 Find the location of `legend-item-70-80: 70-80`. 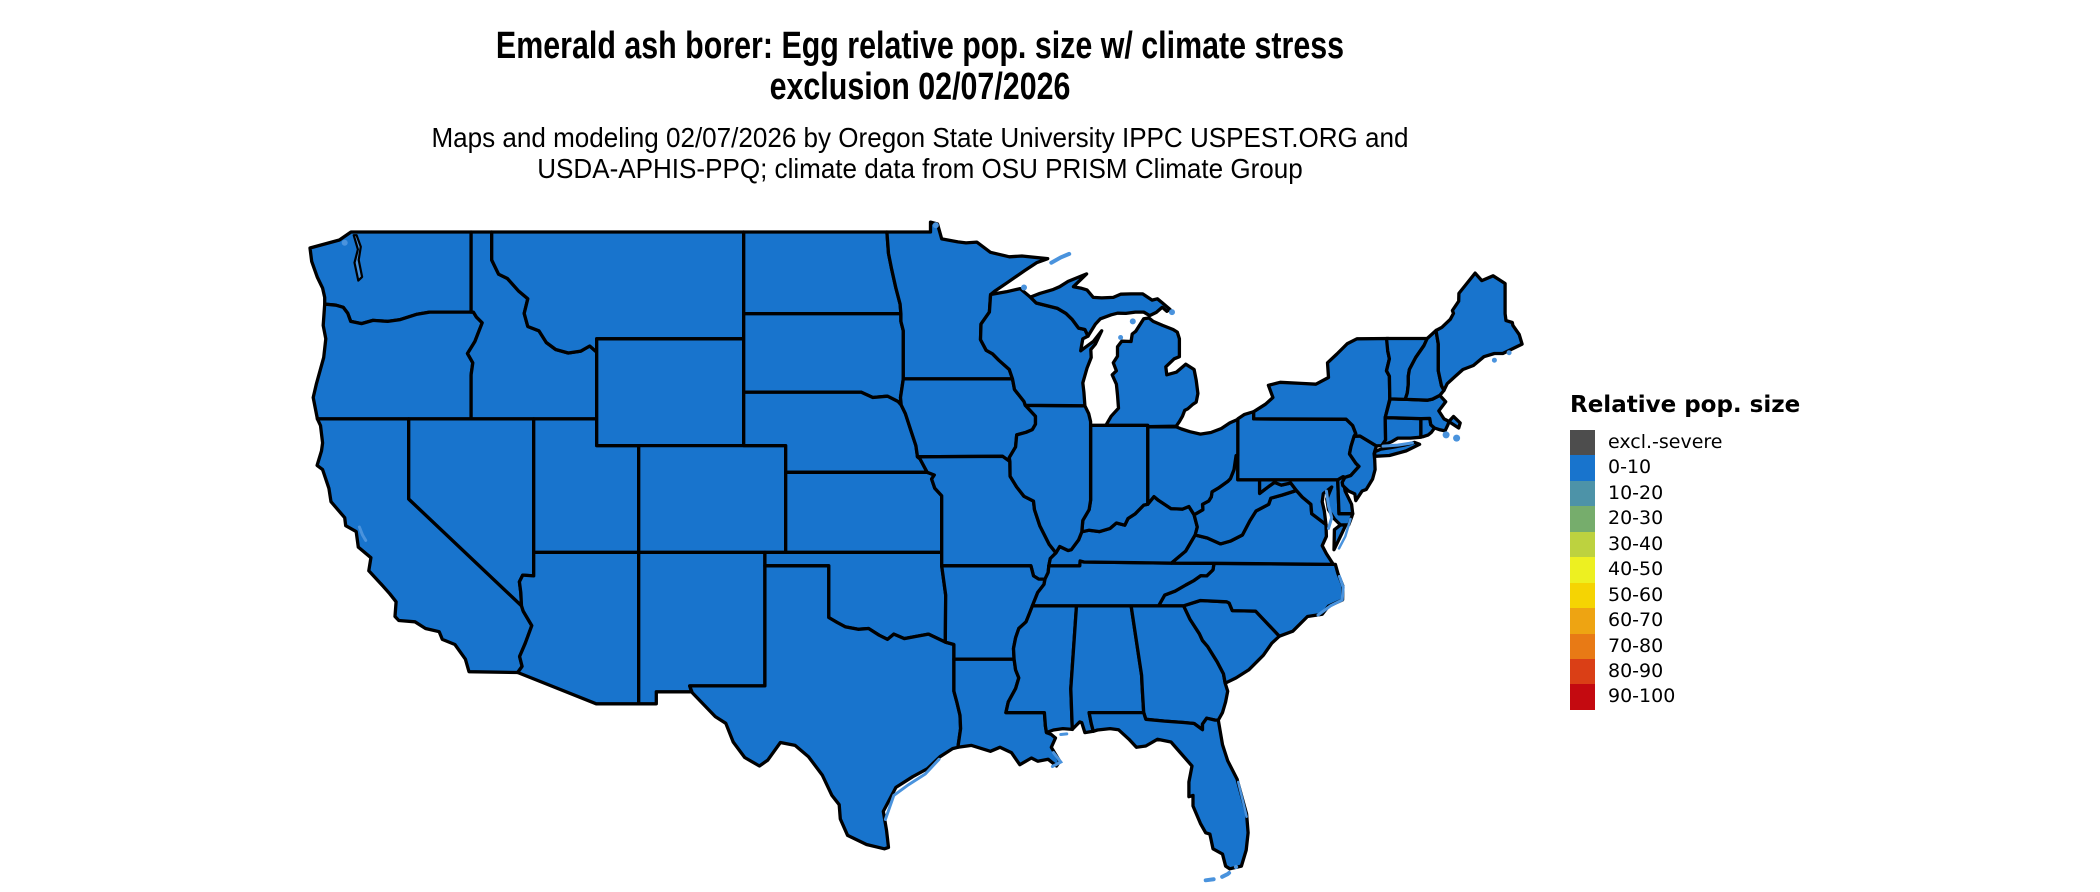

legend-item-70-80: 70-80 is located at coordinates (1685, 646).